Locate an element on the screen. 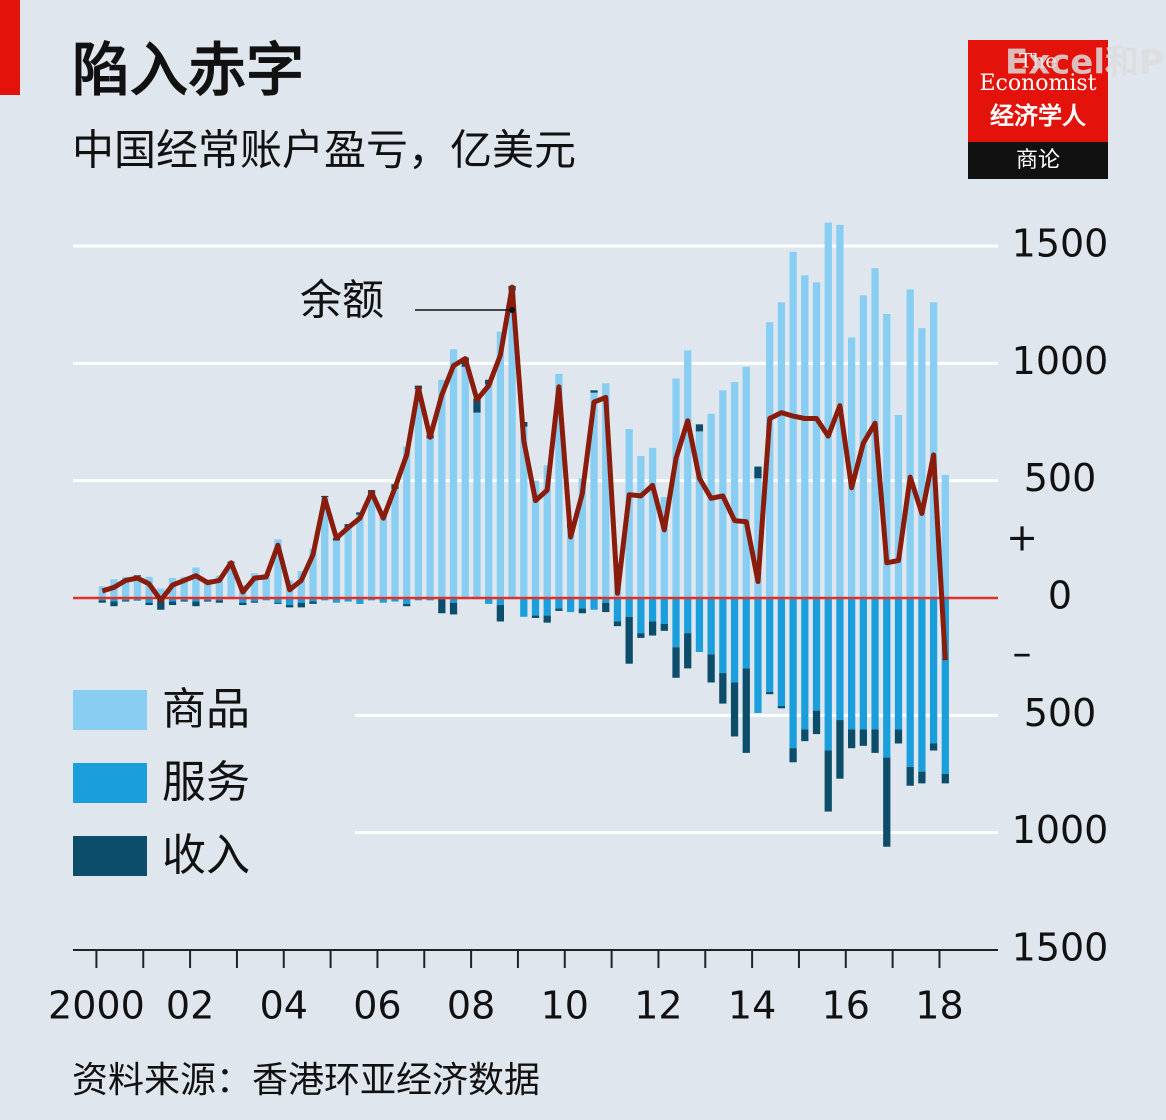  y-tick-label: 0 is located at coordinates (1060, 596).